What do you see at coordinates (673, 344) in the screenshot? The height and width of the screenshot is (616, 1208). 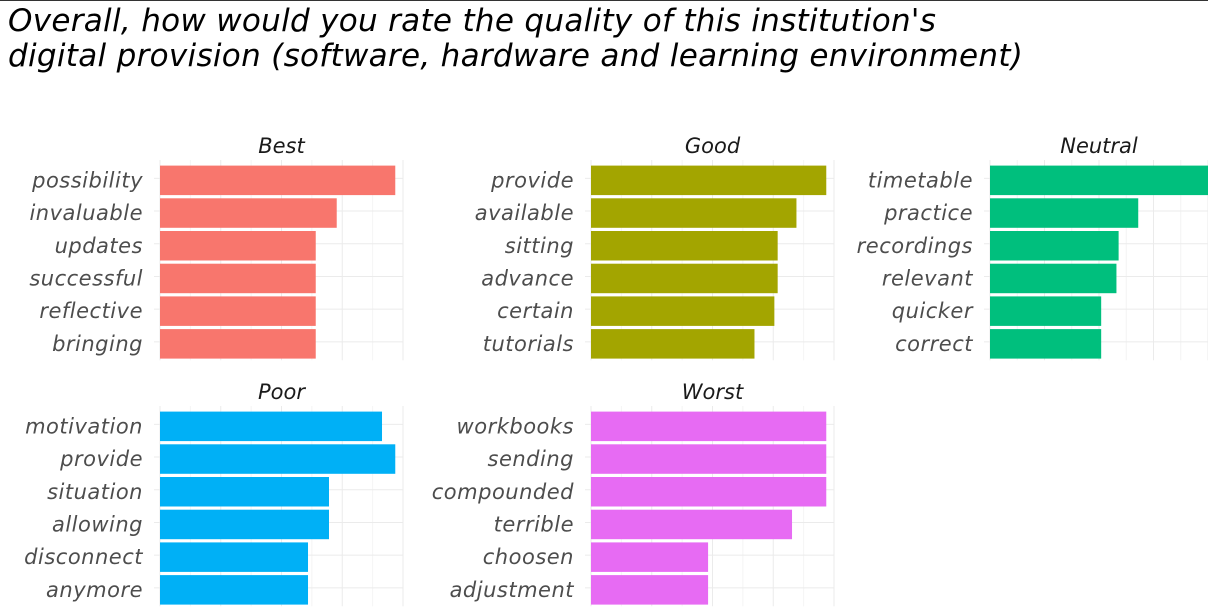 I see `bar-good-tutorials` at bounding box center [673, 344].